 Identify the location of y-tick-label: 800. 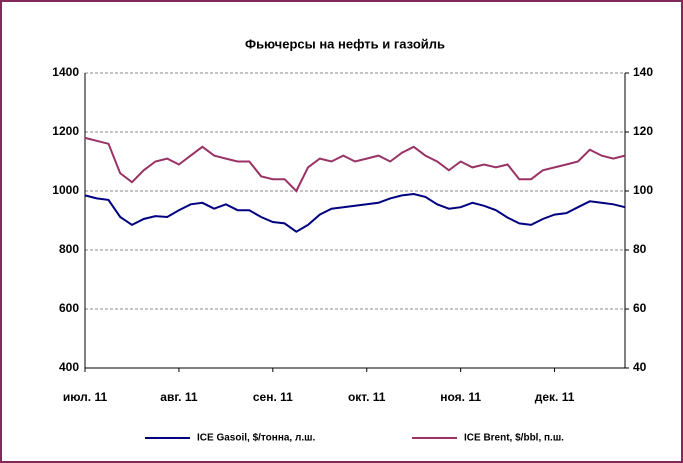
(69, 249).